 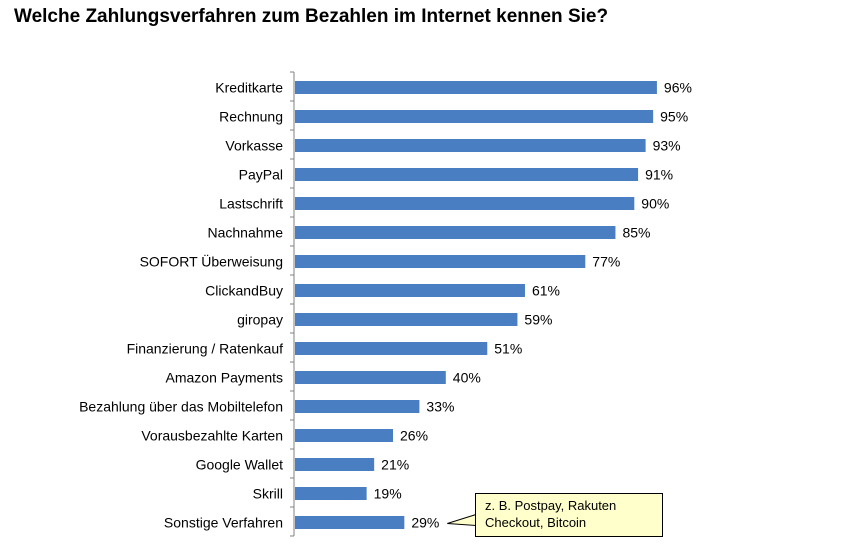 What do you see at coordinates (655, 204) in the screenshot?
I see `value-label: 90%` at bounding box center [655, 204].